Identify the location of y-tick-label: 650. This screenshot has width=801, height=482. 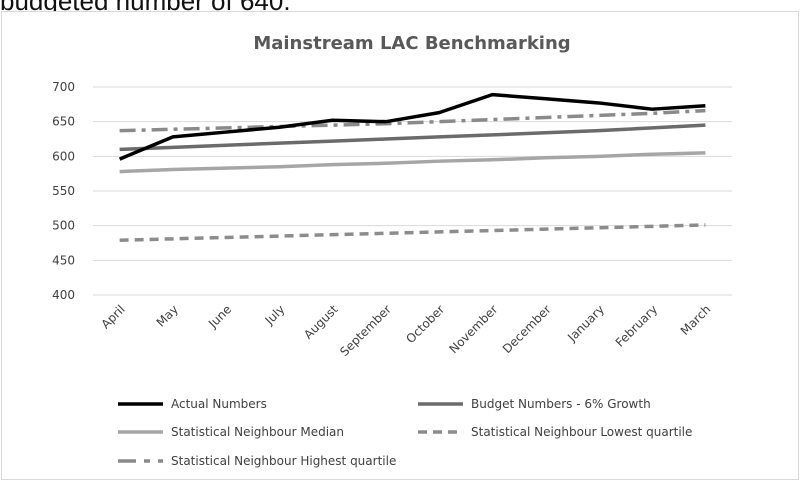
(63, 122).